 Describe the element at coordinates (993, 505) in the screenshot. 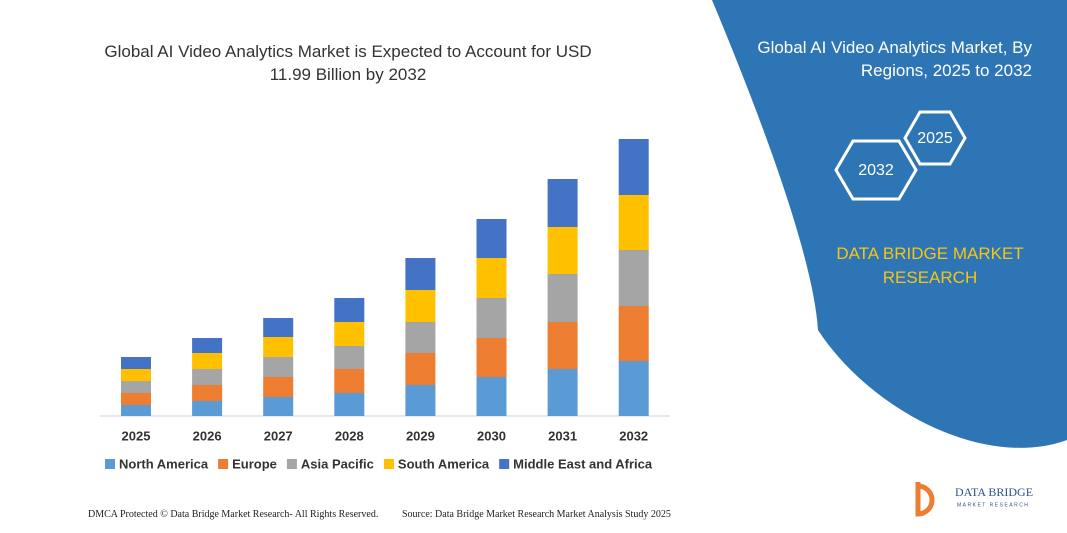

I see `logo-tagline: MARKET RESEARCH` at that location.